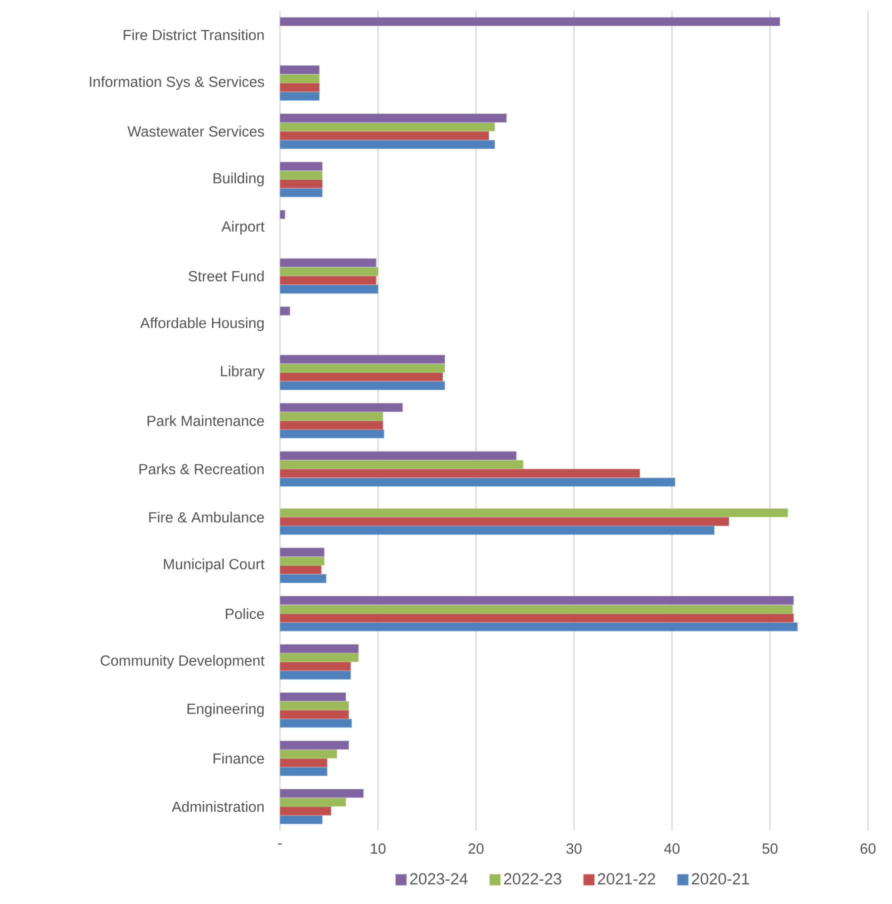 The height and width of the screenshot is (904, 892). Describe the element at coordinates (218, 806) in the screenshot. I see `y-tick-label: Administration` at that location.